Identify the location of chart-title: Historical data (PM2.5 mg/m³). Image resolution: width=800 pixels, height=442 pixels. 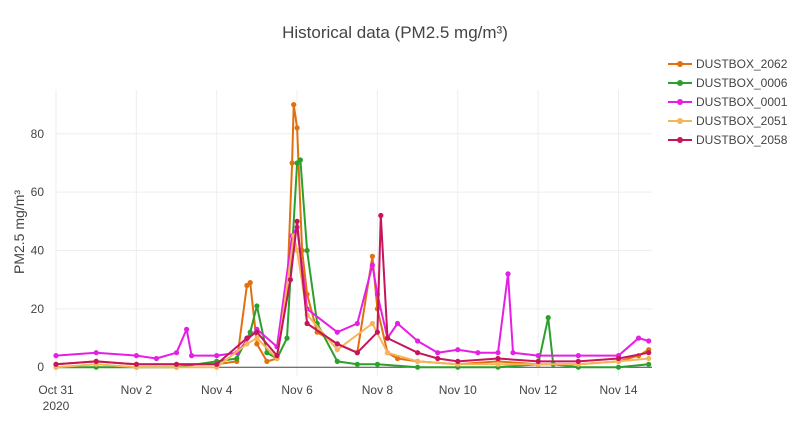
(395, 32).